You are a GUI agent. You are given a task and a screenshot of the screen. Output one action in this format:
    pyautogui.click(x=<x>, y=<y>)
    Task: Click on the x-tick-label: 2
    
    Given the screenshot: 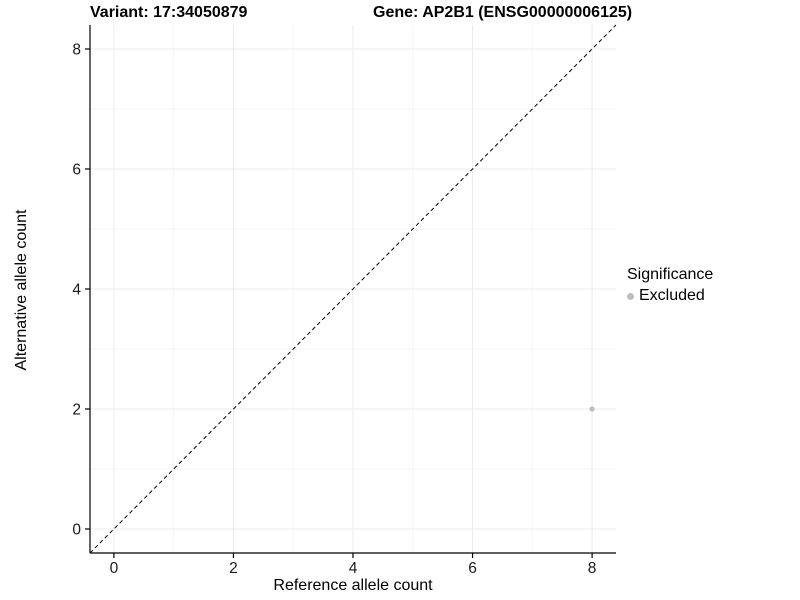 What is the action you would take?
    pyautogui.click(x=233, y=568)
    